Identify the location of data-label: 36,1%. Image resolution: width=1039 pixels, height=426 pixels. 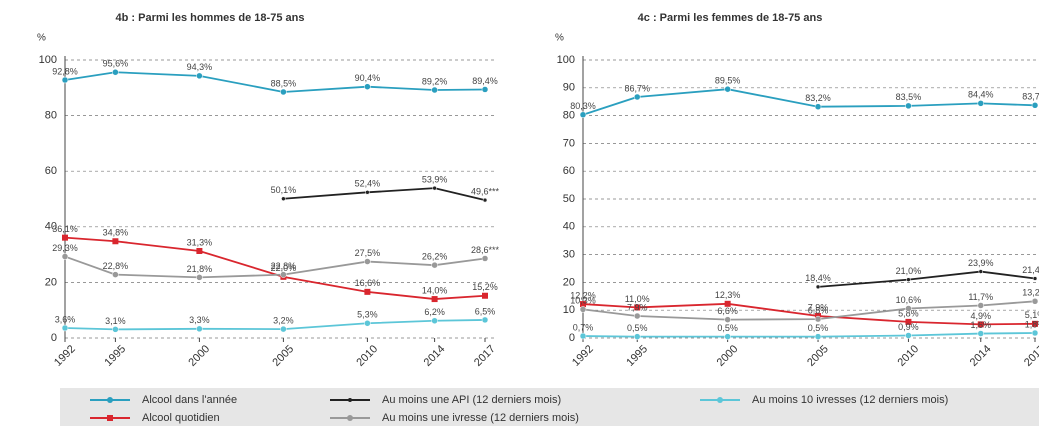
(65, 229).